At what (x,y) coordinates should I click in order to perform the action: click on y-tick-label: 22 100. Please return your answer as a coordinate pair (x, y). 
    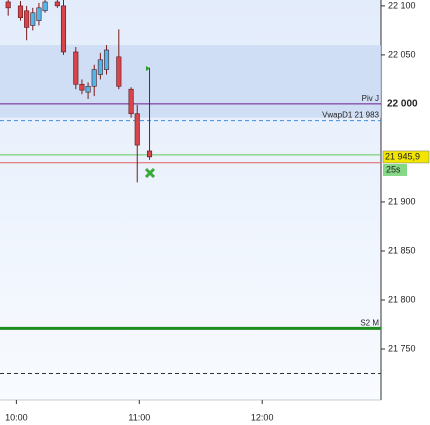
    Looking at the image, I should click on (402, 5).